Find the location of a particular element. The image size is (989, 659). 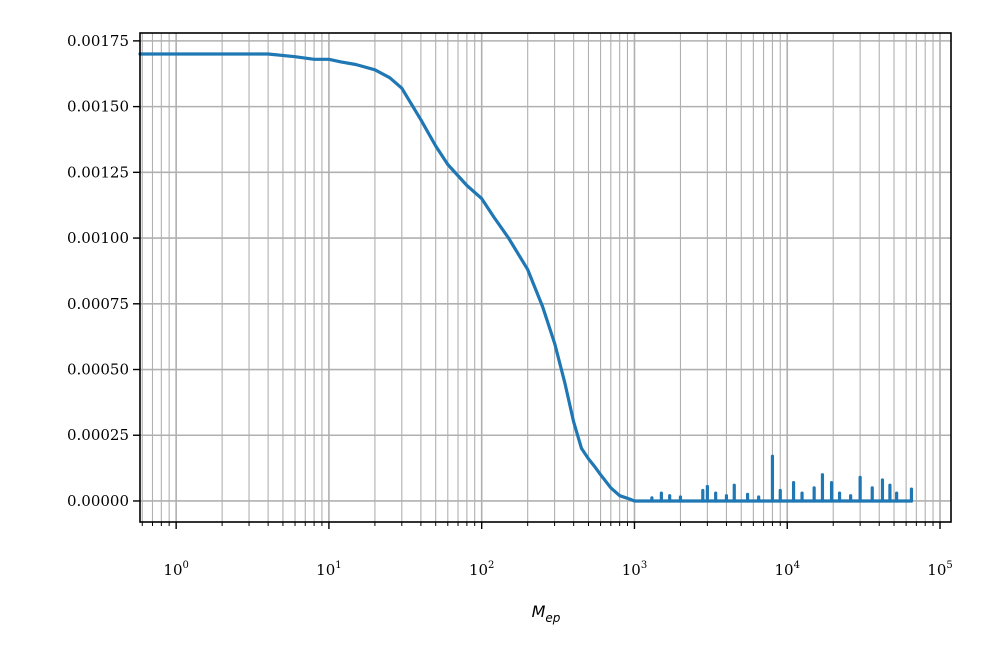

y-tick-label: 0.00050 is located at coordinates (98, 370).